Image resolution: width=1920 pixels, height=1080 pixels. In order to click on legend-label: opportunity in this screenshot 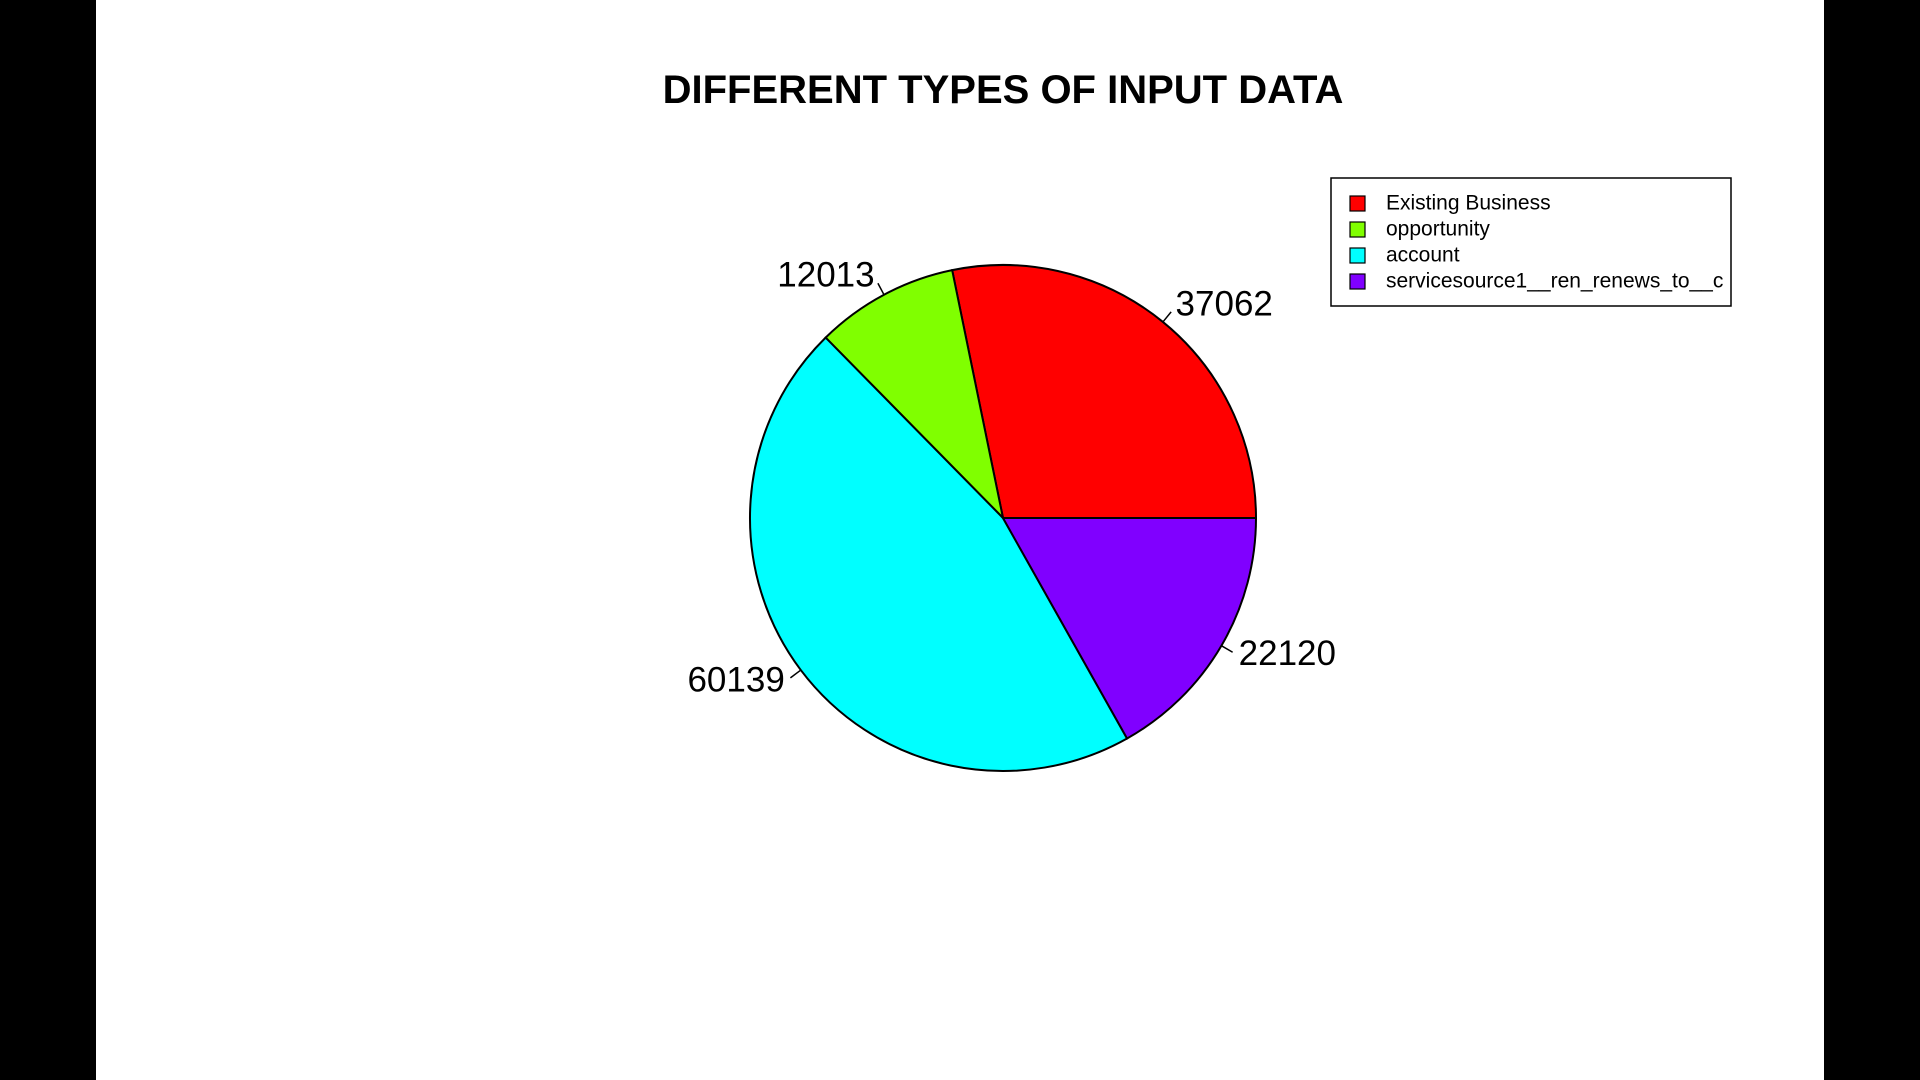, I will do `click(1438, 229)`.